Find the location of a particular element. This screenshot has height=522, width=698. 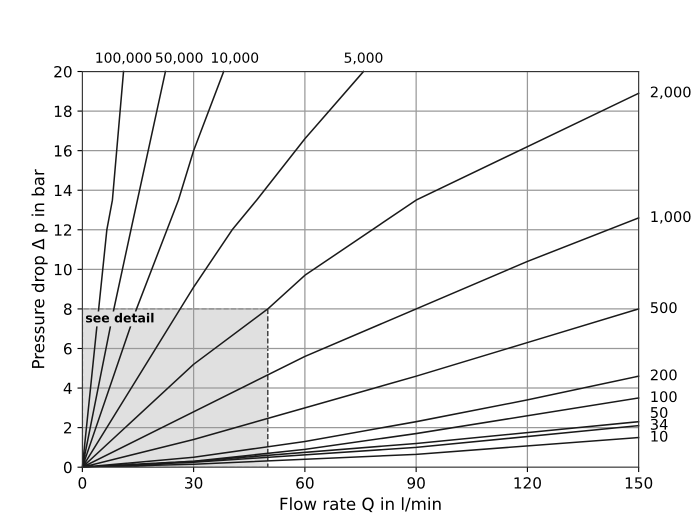

y-tick-label: 2 is located at coordinates (68, 428).